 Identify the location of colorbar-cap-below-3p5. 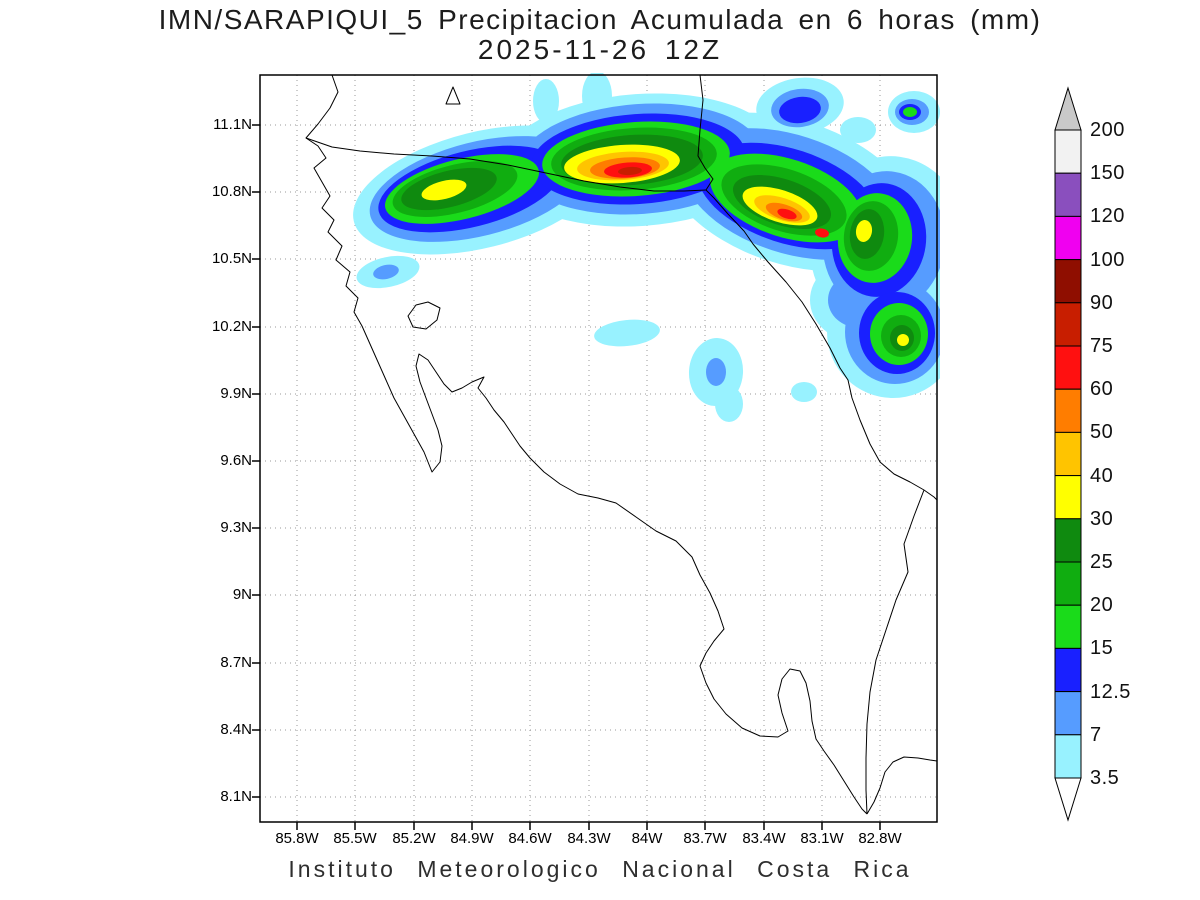
(1068, 799).